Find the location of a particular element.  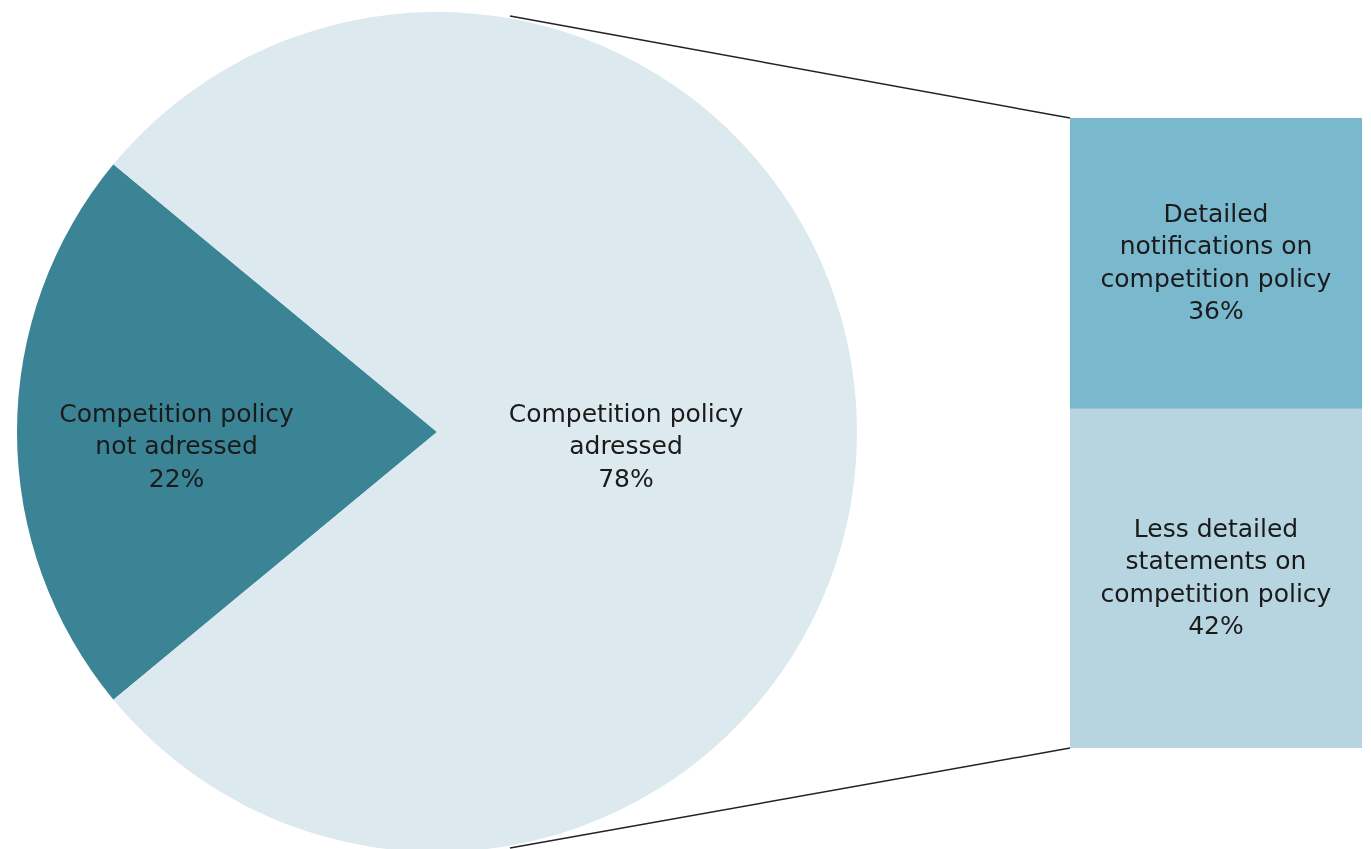

data-label: 22% is located at coordinates (176, 478).